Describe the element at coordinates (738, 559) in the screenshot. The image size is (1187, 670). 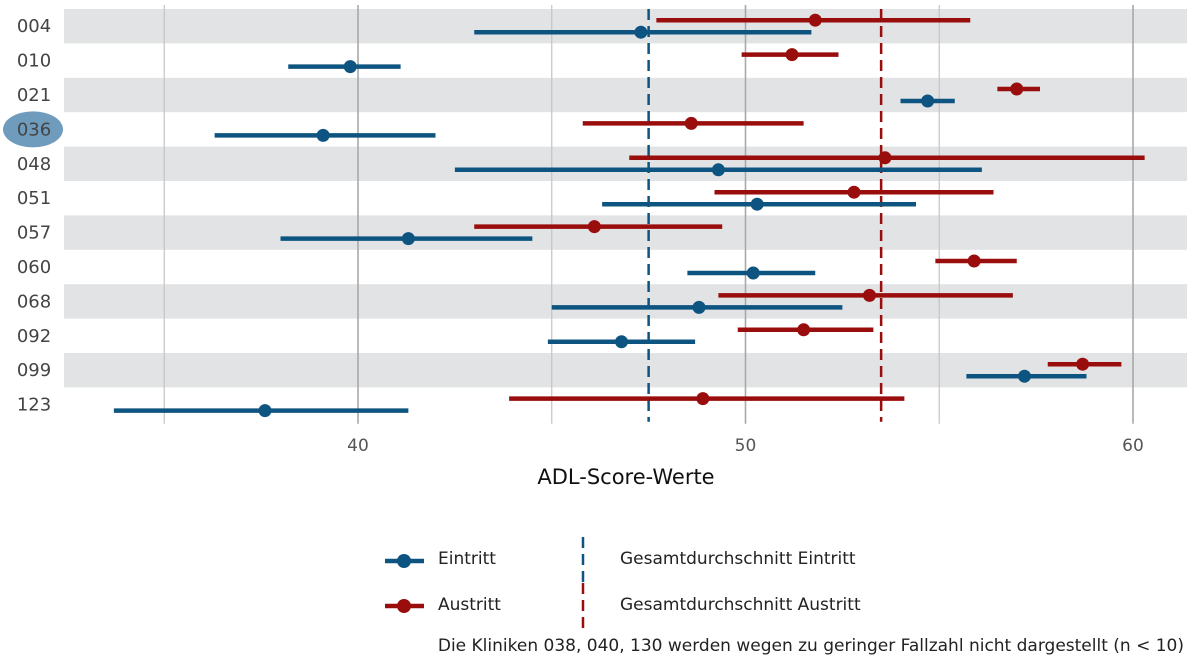
I see `legend-label-mean-eintritt: Gesamtdurchschnitt Eintritt` at that location.